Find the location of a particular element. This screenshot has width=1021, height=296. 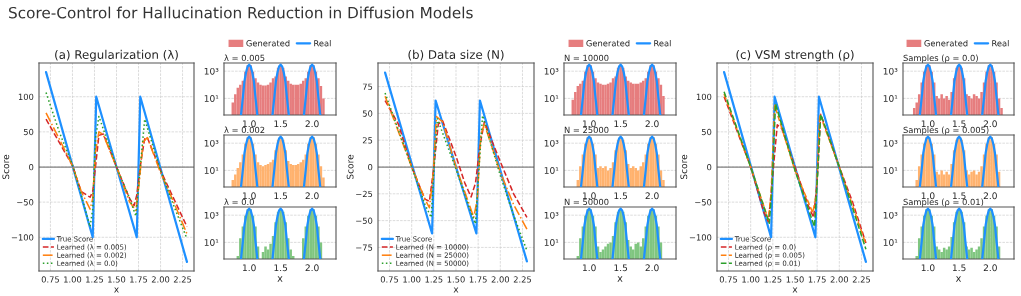

chart-title: λ = 0.002 is located at coordinates (244, 130).